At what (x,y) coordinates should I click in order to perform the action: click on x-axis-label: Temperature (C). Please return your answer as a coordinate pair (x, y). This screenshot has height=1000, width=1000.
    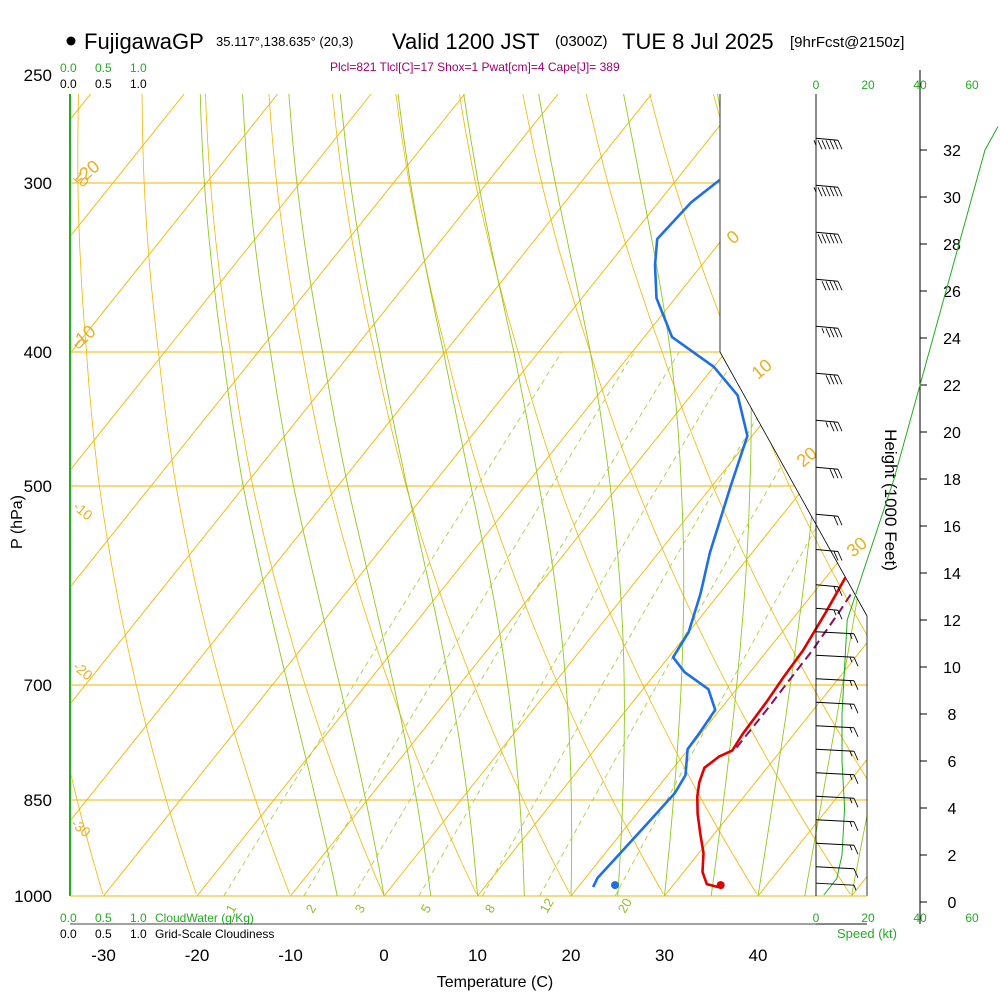
    Looking at the image, I should click on (495, 982).